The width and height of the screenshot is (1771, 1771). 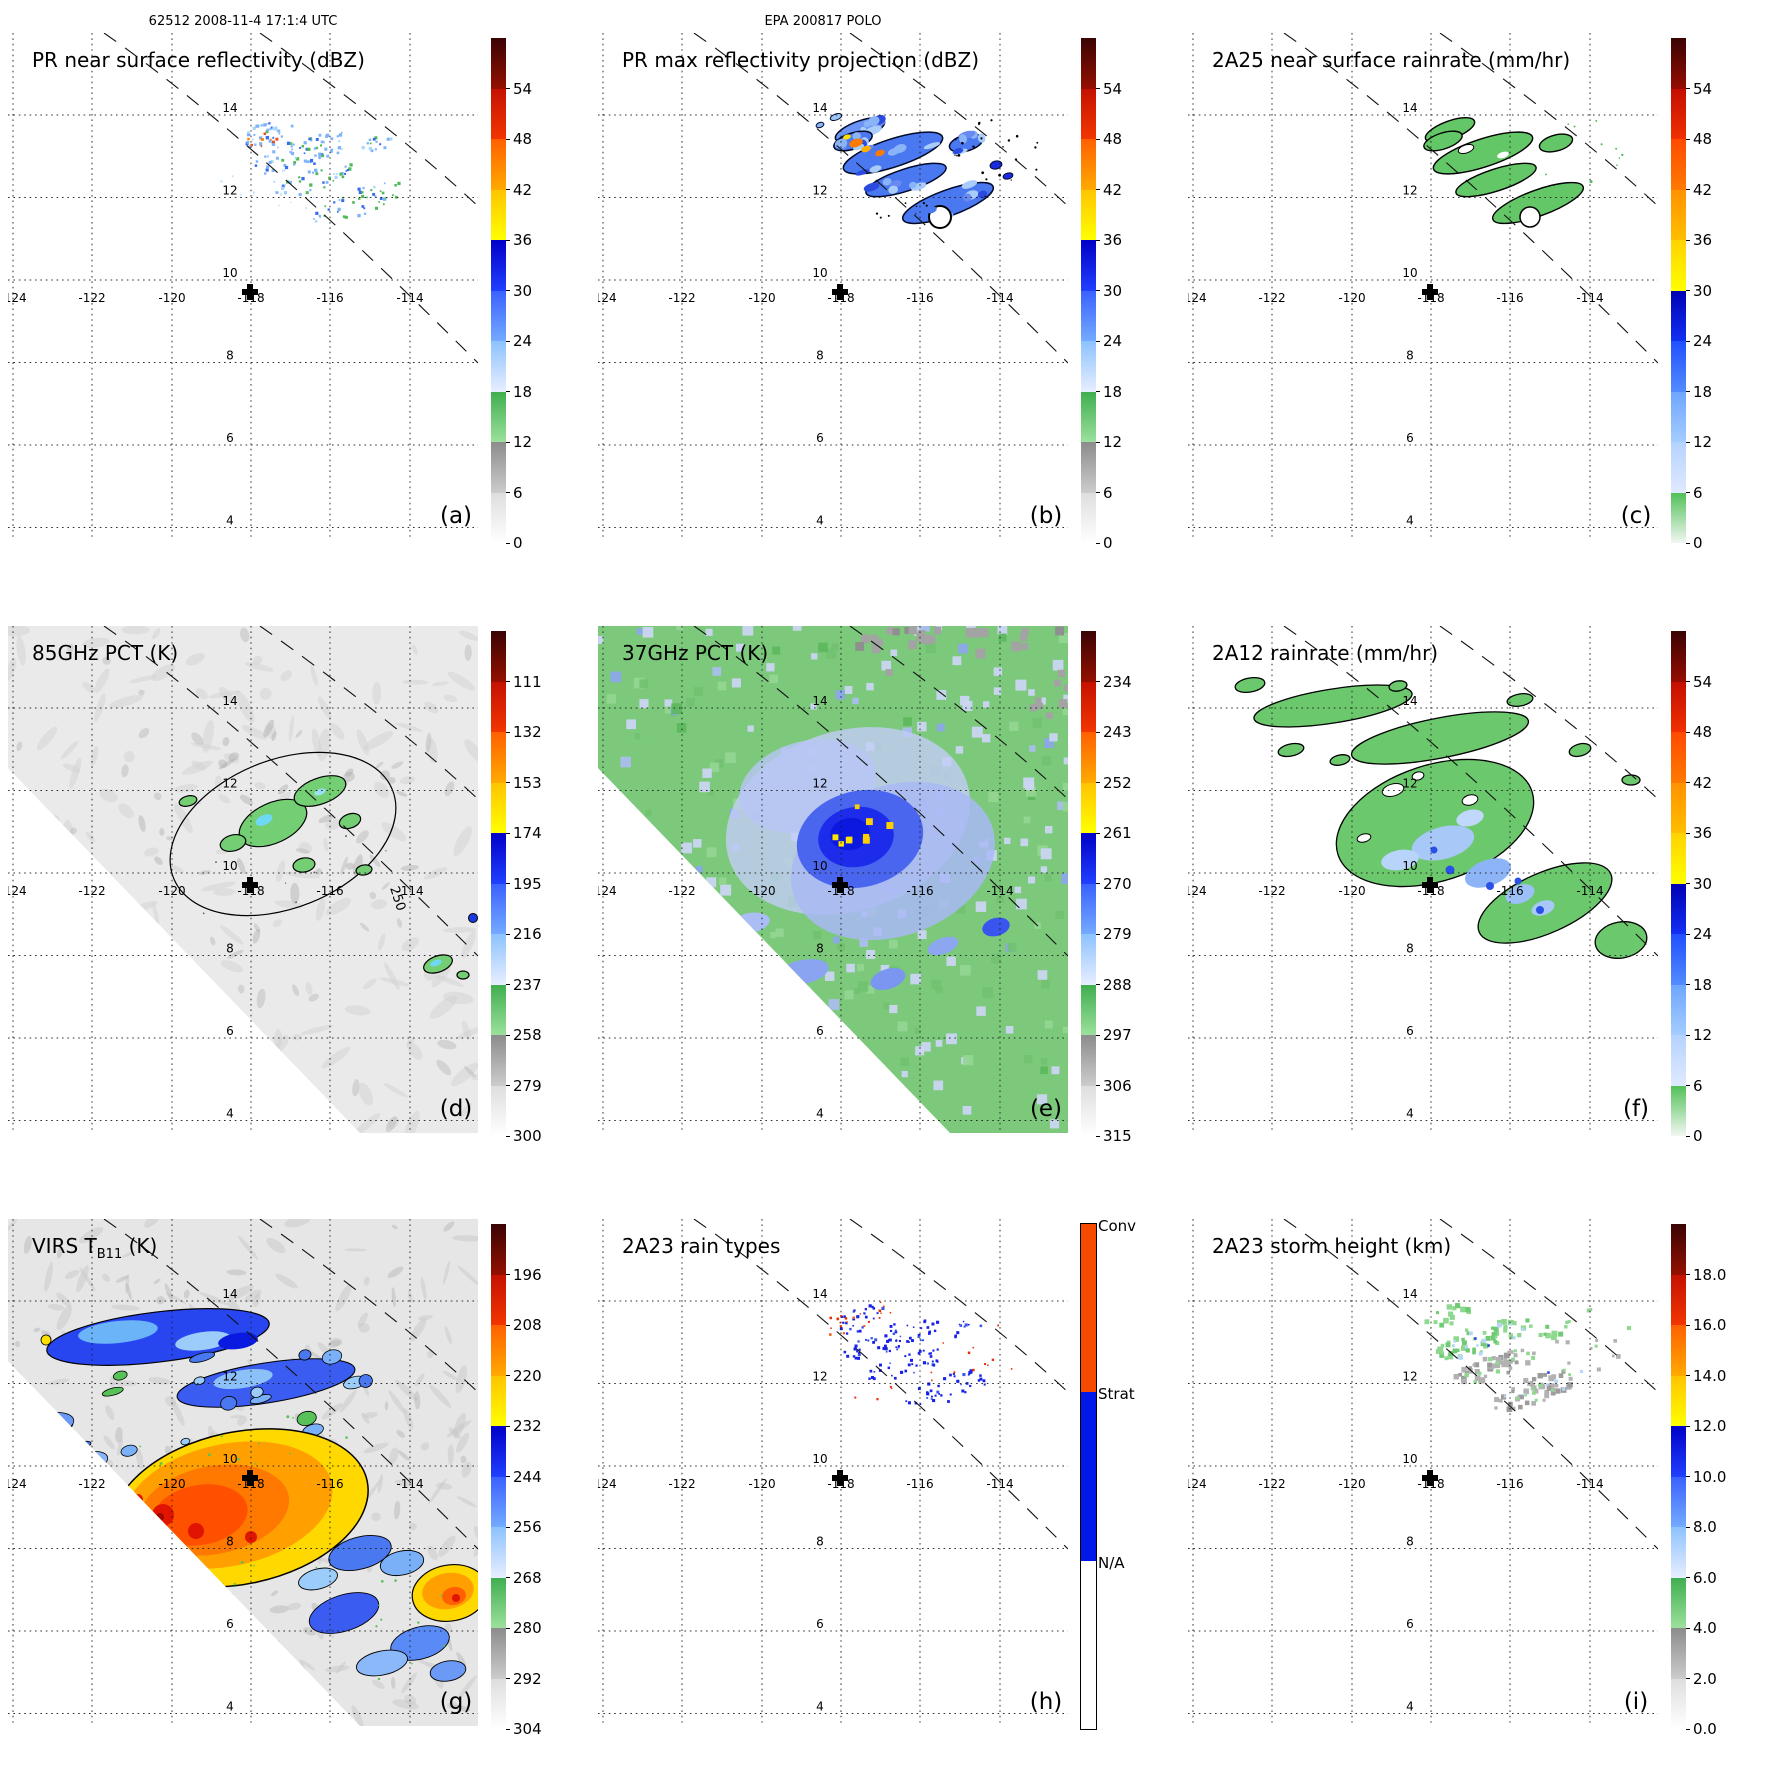 What do you see at coordinates (820, 1031) in the screenshot?
I see `lat-tick-label: 6` at bounding box center [820, 1031].